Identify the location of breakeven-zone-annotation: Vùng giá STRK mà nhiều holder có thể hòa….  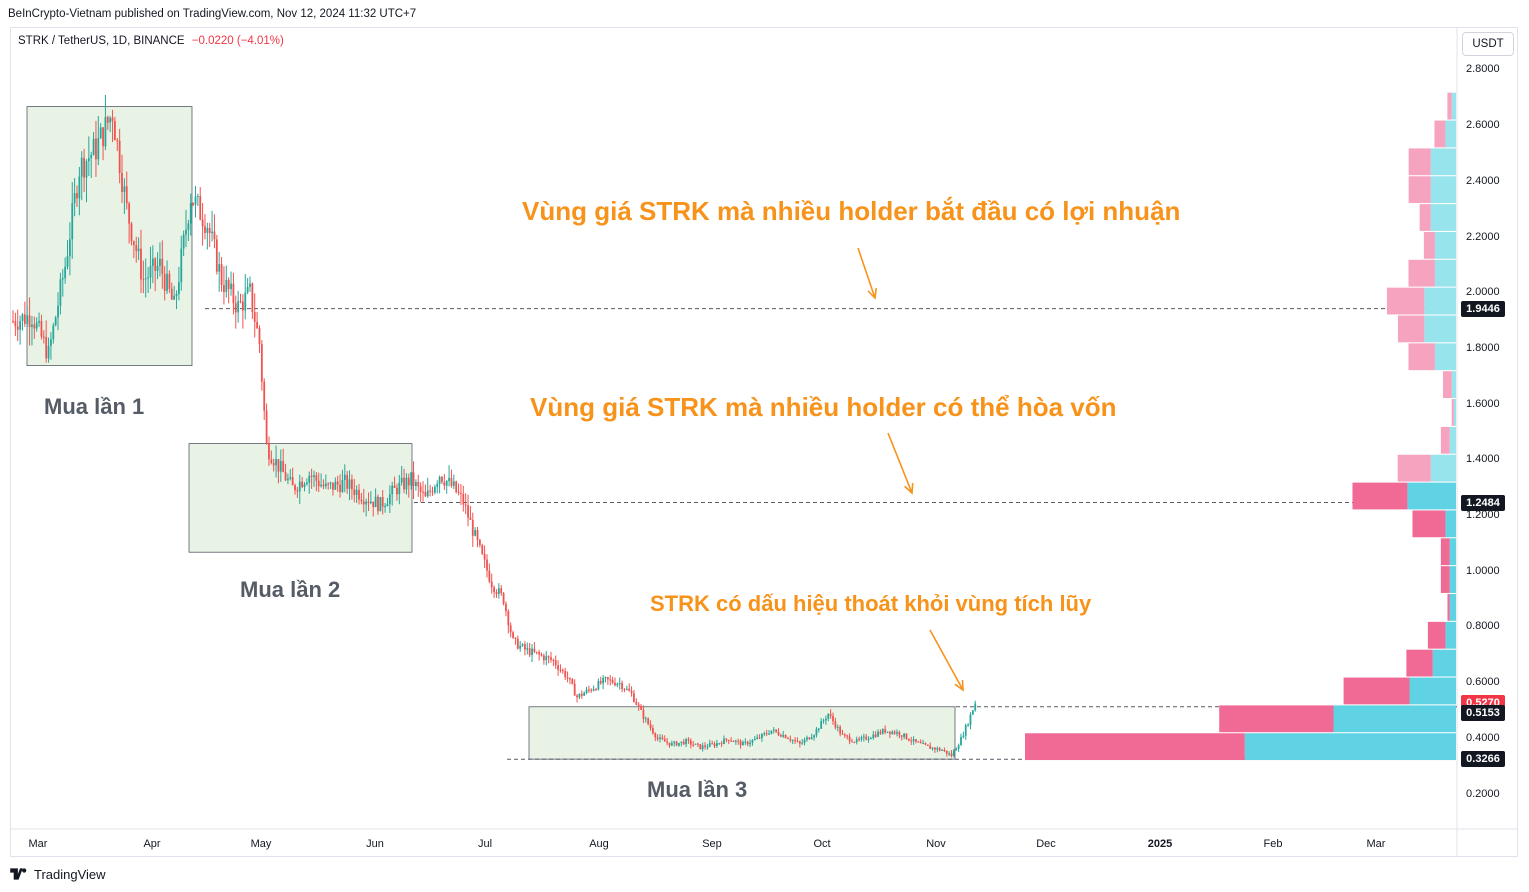
(823, 407).